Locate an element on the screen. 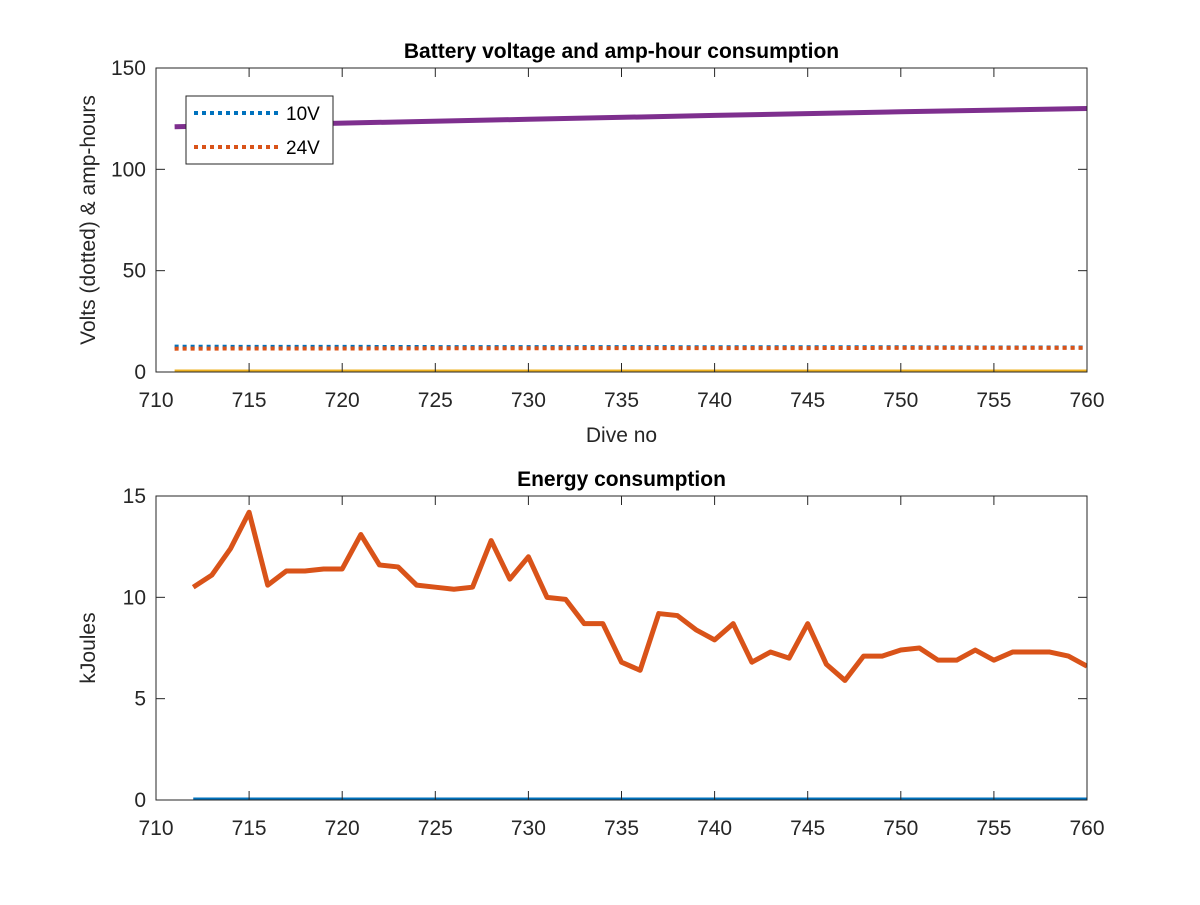 The height and width of the screenshot is (905, 1200). y-axis-label: Volts (dotted) & amp-hours is located at coordinates (88, 220).